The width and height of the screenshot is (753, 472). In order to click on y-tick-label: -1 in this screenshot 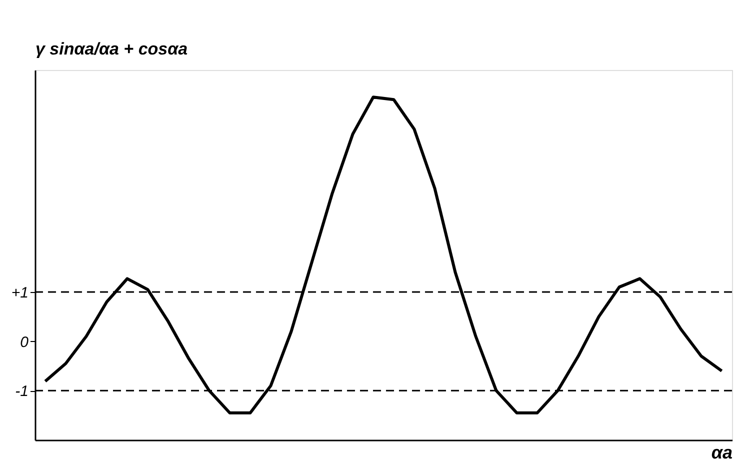, I will do `click(21, 391)`.